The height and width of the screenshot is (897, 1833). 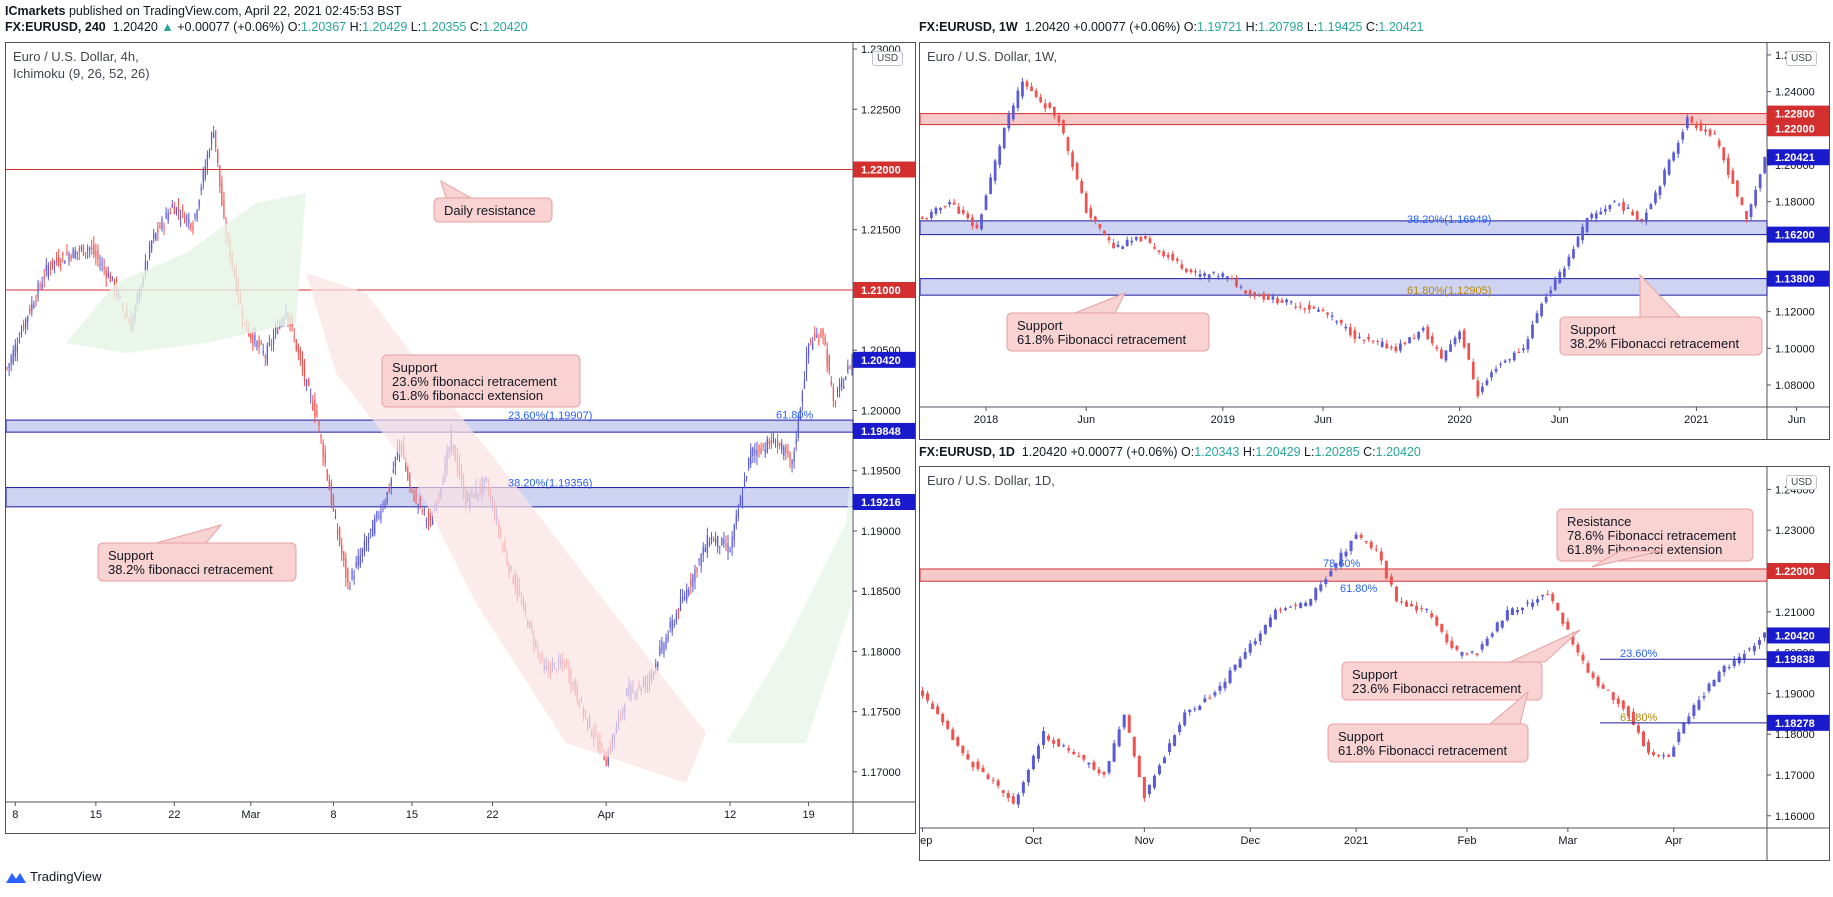 What do you see at coordinates (1467, 841) in the screenshot?
I see `x-tick-label: Feb` at bounding box center [1467, 841].